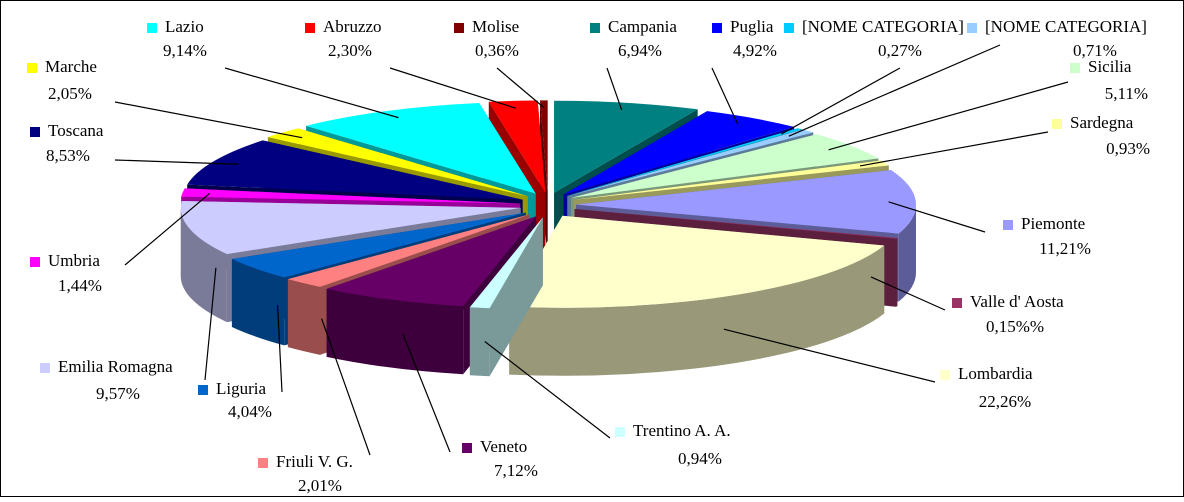  What do you see at coordinates (642, 26) in the screenshot?
I see `category-label: Campania` at bounding box center [642, 26].